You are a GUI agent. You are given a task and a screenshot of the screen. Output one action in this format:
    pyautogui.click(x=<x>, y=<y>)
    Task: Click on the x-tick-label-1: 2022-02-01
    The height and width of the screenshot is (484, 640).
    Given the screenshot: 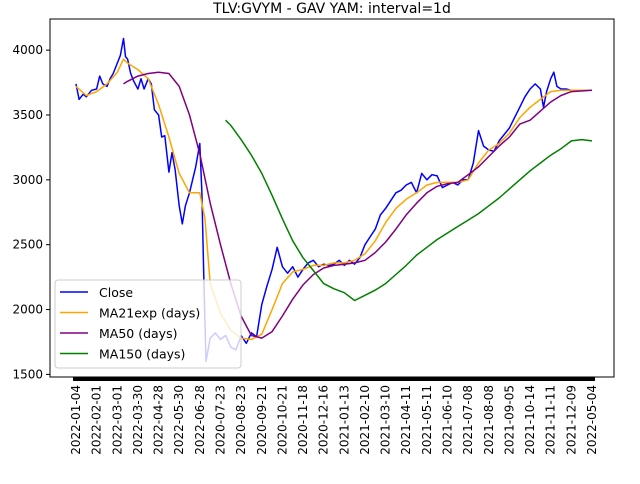 What is the action you would take?
    pyautogui.click(x=97, y=420)
    